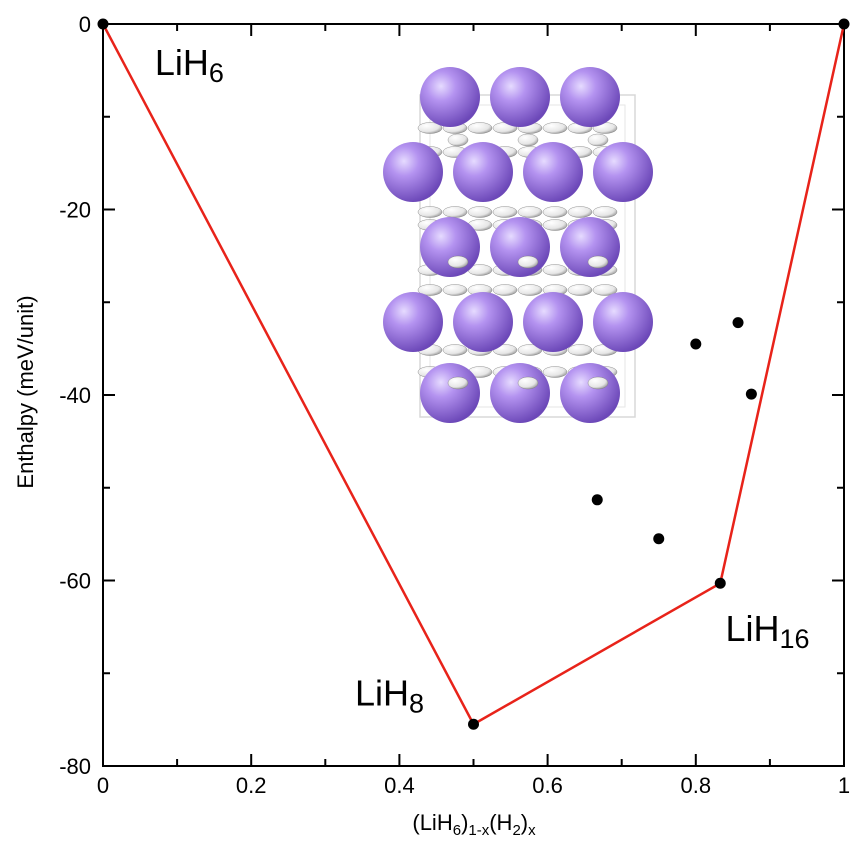 The image size is (850, 842). What do you see at coordinates (75, 395) in the screenshot?
I see `y-tick-label: -40` at bounding box center [75, 395].